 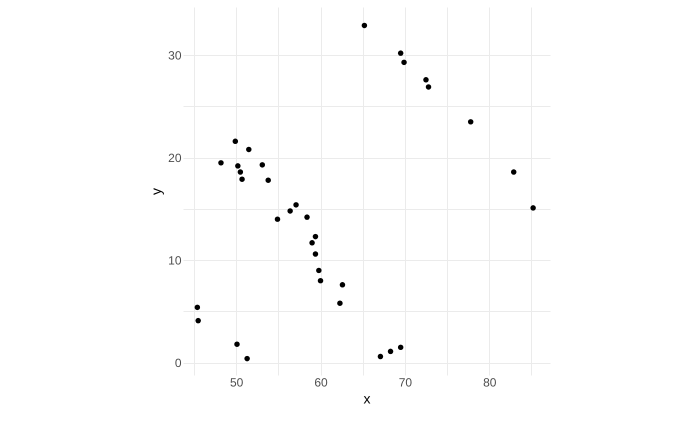 I want to click on y-tick-label: 0, so click(x=178, y=363).